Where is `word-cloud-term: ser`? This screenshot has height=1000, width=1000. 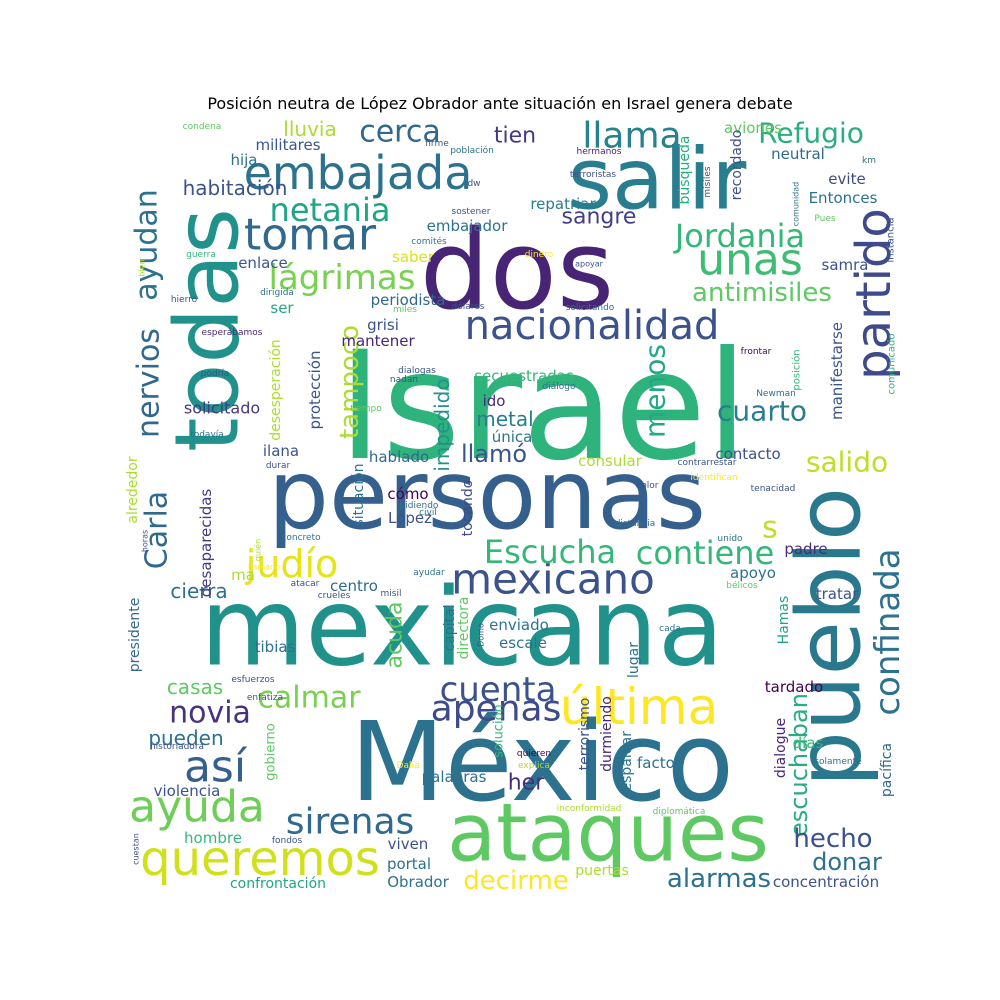
word-cloud-term: ser is located at coordinates (282, 308).